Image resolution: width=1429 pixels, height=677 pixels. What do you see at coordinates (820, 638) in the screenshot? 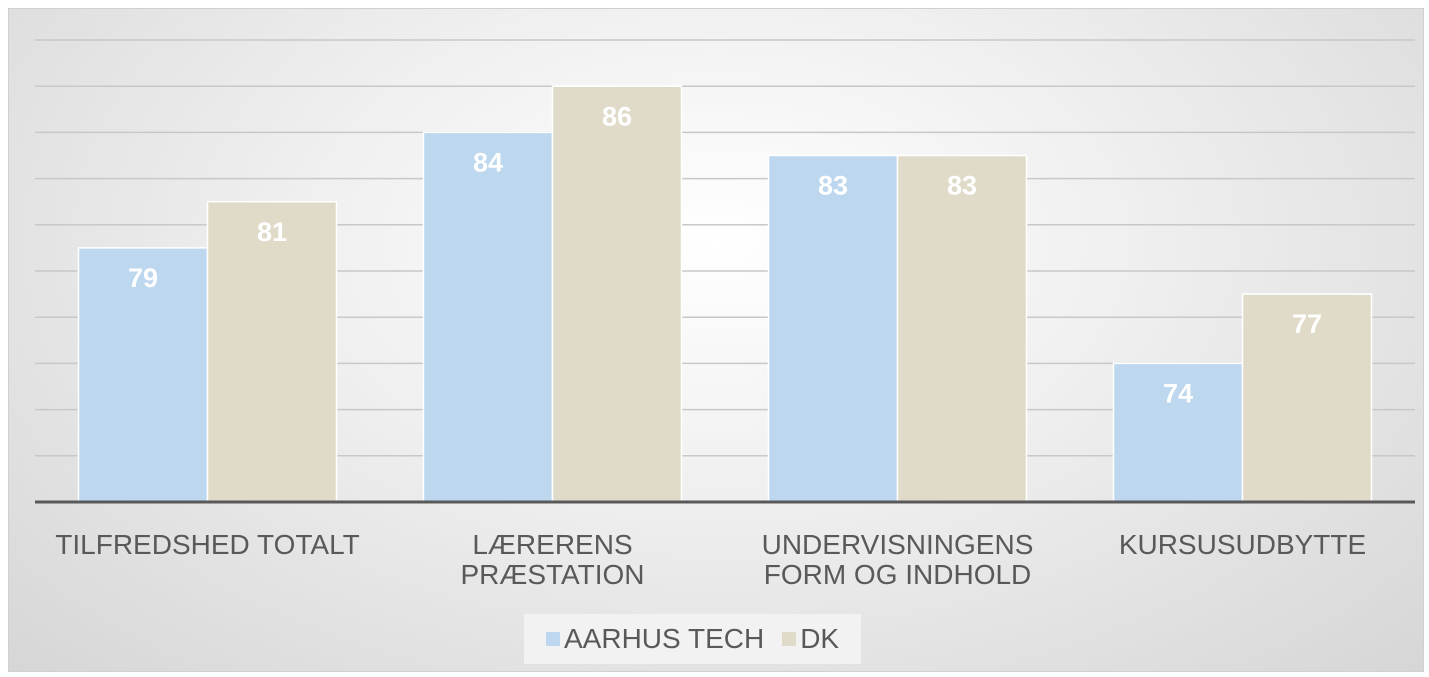
I see `legend-label: DK` at bounding box center [820, 638].